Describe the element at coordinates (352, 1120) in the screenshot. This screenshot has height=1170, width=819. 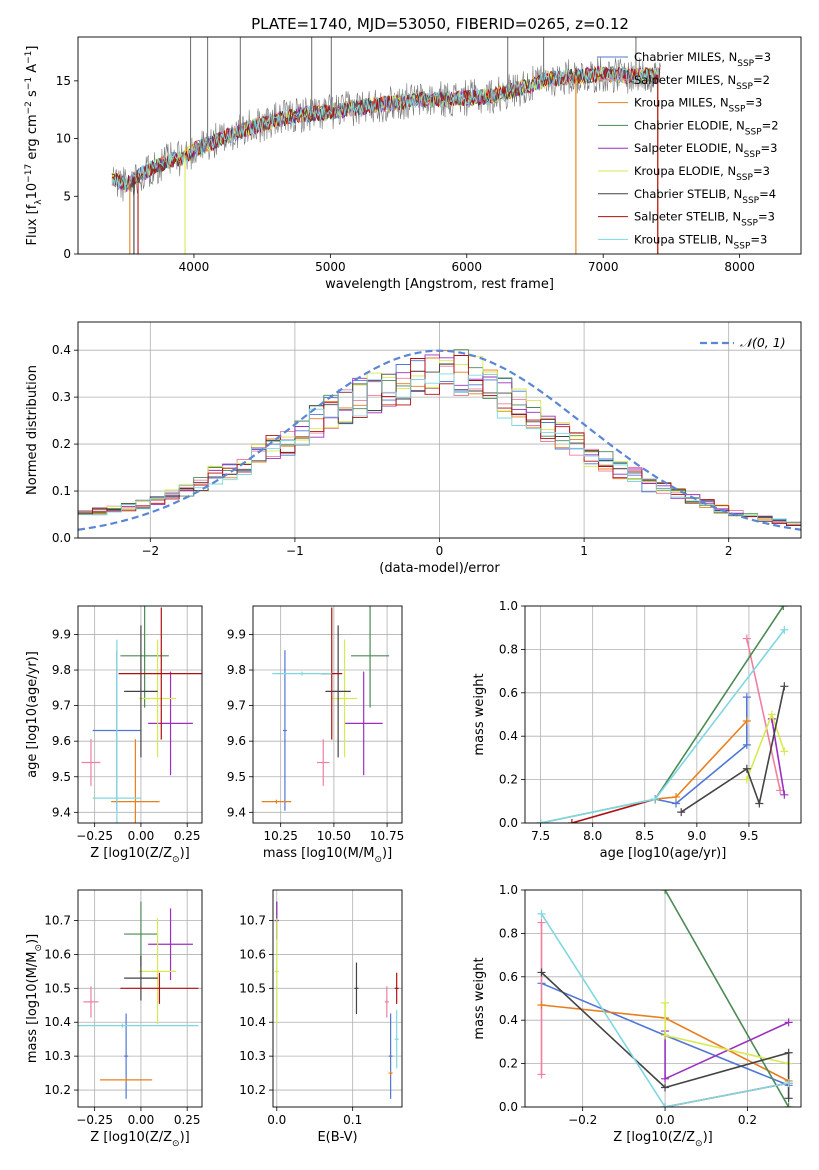
I see `mass-vs-EBV-xtick-label: 0.1` at that location.